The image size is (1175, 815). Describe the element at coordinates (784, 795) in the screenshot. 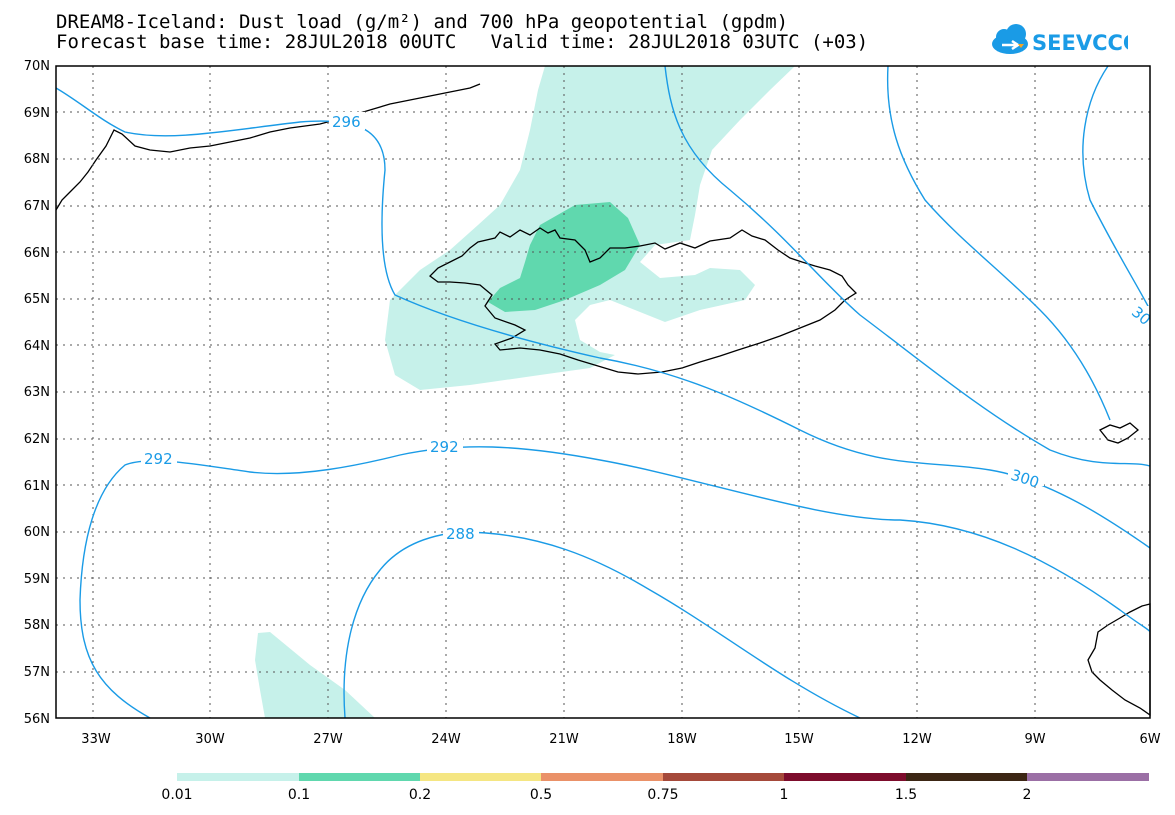

I see `colorbar-label: 1` at that location.